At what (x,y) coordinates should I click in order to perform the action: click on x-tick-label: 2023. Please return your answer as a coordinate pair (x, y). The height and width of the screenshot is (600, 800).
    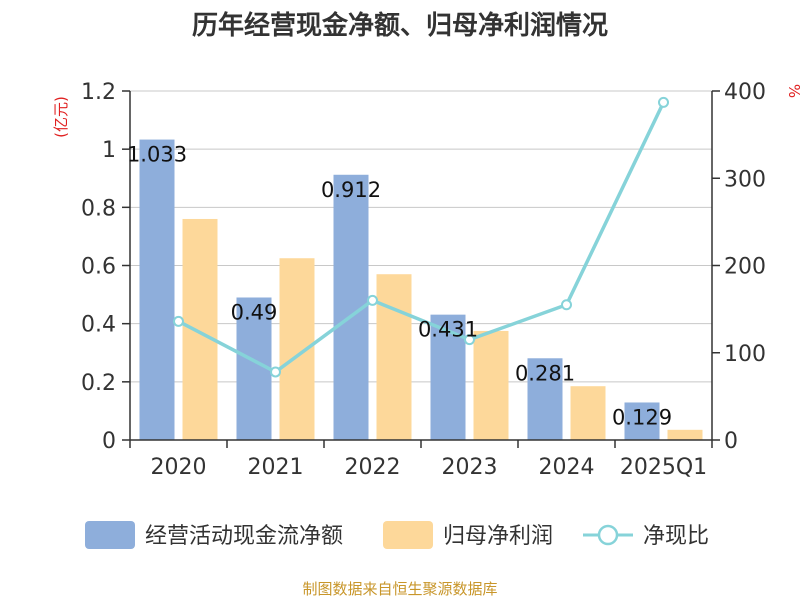
    Looking at the image, I should click on (470, 467).